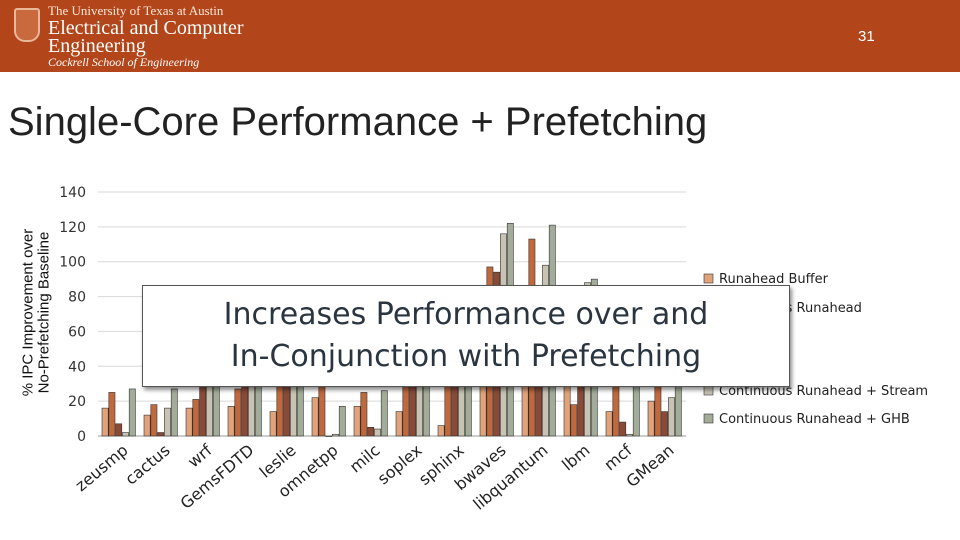 The height and width of the screenshot is (540, 960). Describe the element at coordinates (823, 391) in the screenshot. I see `legend-label: Continuous Runahead + Stream` at that location.